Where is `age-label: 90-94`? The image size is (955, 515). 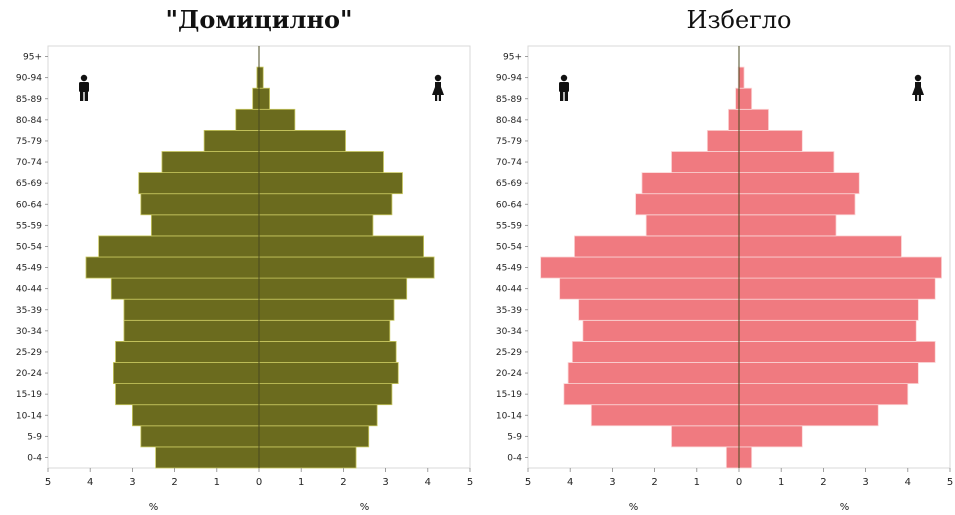 age-label: 90-94 is located at coordinates (29, 79).